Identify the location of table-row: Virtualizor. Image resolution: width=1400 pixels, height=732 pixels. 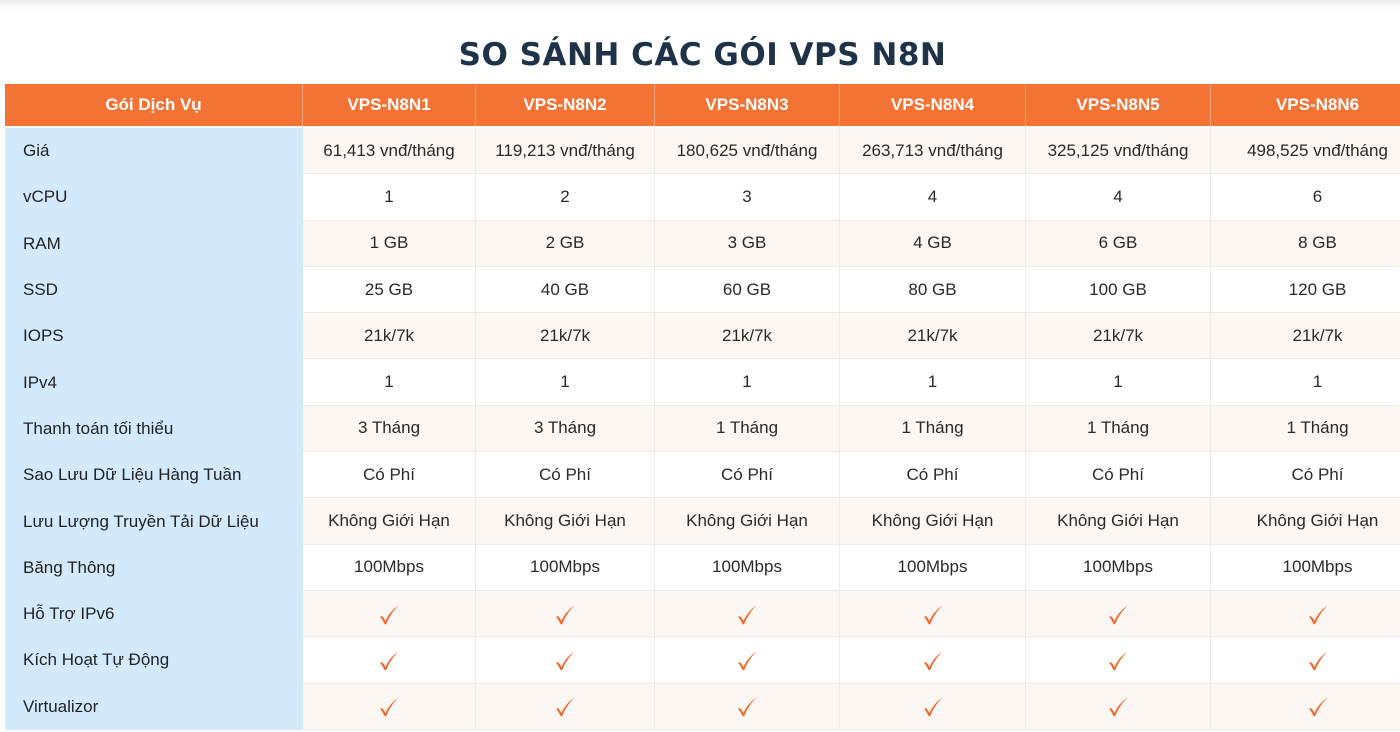
(702, 706).